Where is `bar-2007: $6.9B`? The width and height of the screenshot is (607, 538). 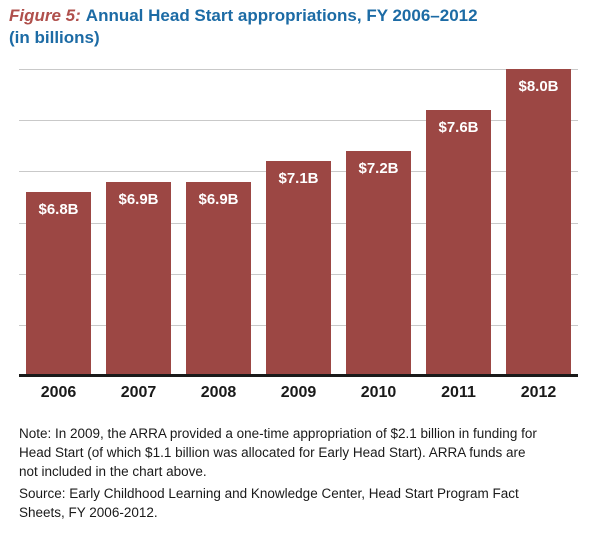
bar-2007: $6.9B is located at coordinates (138, 278).